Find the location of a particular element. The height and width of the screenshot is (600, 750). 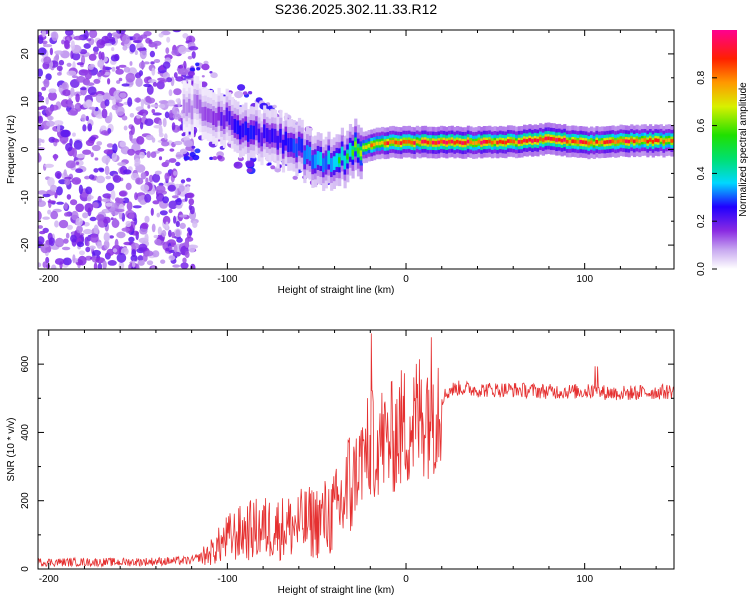

y-tick-label: 600 is located at coordinates (25, 363).